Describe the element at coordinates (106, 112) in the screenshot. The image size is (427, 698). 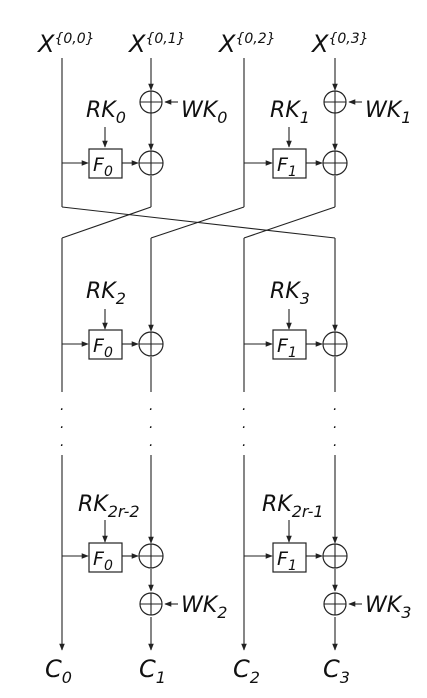
I see `rk0-label: RK0` at that location.